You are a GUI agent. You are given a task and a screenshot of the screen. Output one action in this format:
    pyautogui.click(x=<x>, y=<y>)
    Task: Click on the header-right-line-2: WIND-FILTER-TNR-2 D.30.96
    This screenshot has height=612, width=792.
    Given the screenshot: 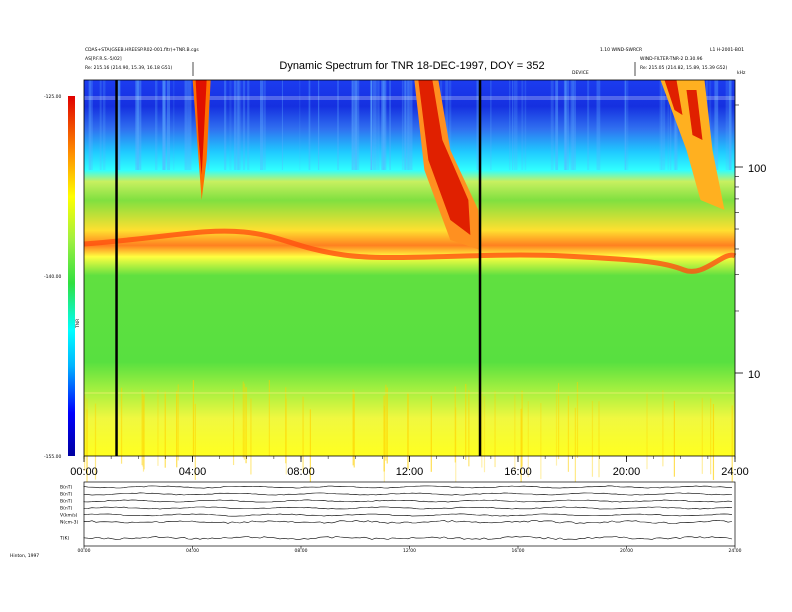 What is the action you would take?
    pyautogui.click(x=671, y=59)
    